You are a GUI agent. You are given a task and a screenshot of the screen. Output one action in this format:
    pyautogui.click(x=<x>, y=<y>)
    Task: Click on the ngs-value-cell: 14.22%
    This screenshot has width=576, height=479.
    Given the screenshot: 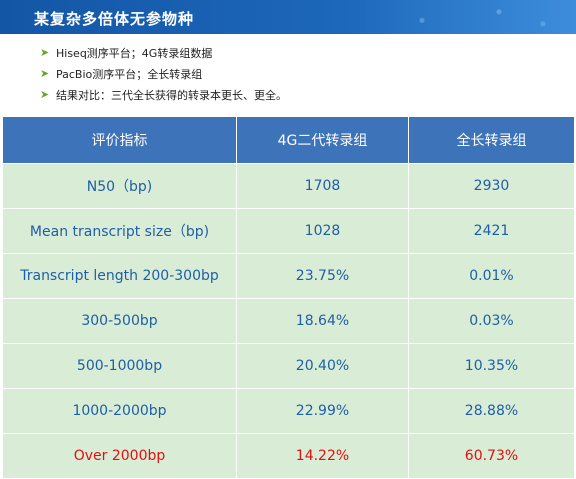 What is the action you would take?
    pyautogui.click(x=322, y=456)
    